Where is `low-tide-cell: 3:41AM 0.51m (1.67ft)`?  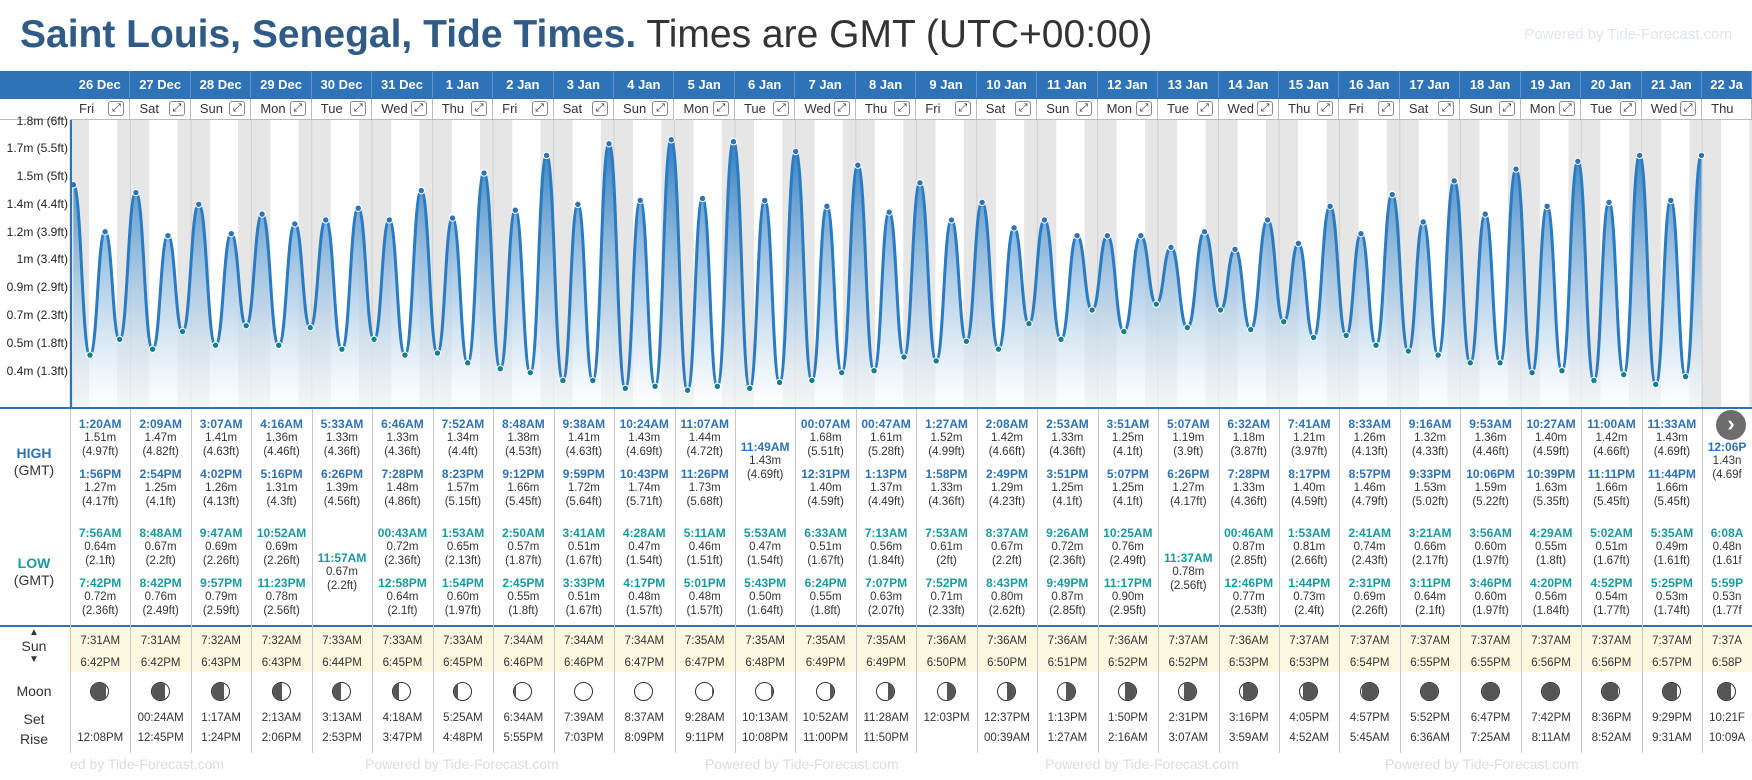
low-tide-cell: 3:41AM 0.51m (1.67ft) is located at coordinates (584, 547).